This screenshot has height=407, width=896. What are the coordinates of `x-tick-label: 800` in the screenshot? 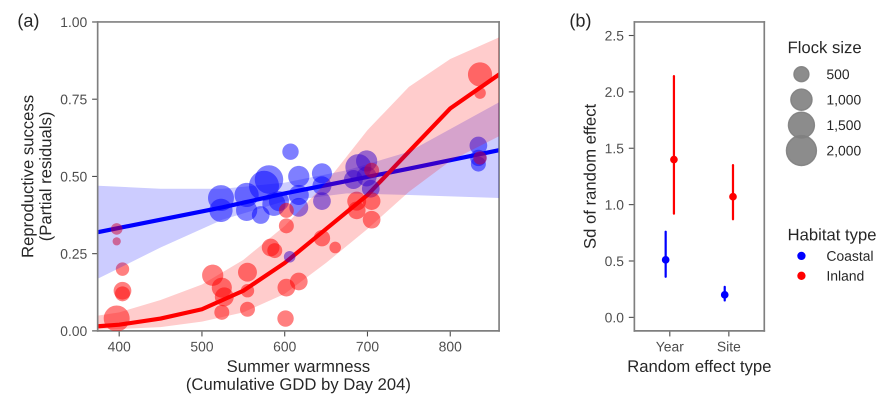 It's located at (450, 347).